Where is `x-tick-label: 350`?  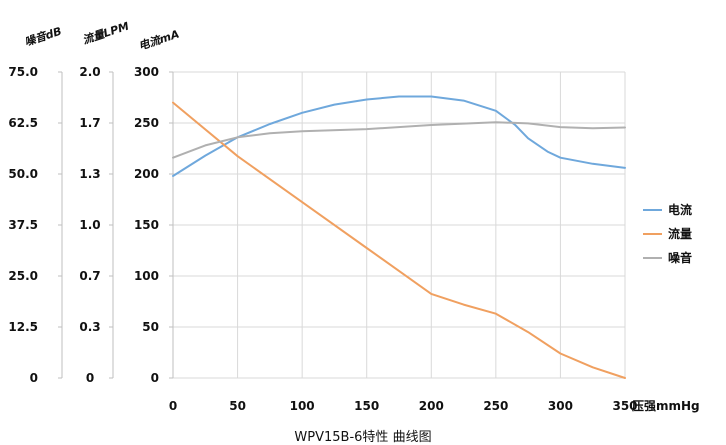 x-tick-label: 350 is located at coordinates (624, 406).